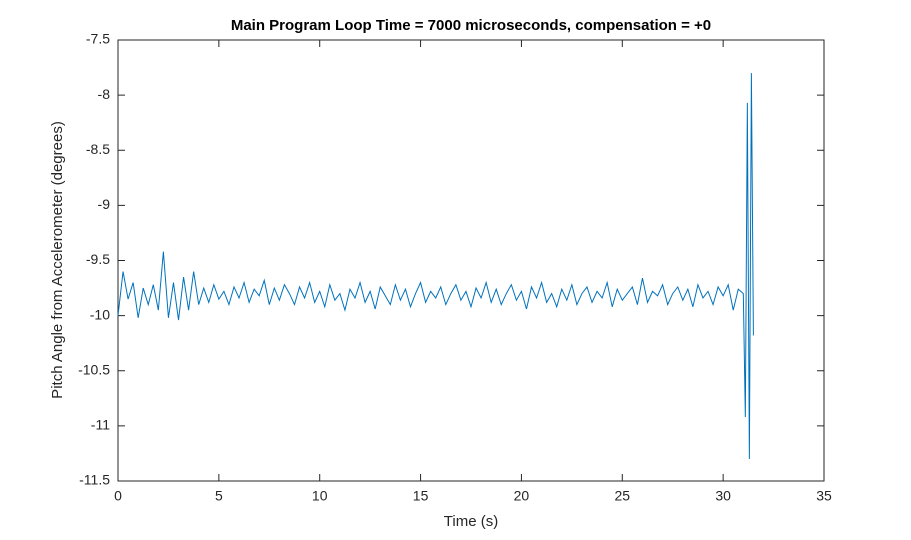 Image resolution: width=911 pixels, height=540 pixels. I want to click on y-tick-label: -7.5, so click(98, 39).